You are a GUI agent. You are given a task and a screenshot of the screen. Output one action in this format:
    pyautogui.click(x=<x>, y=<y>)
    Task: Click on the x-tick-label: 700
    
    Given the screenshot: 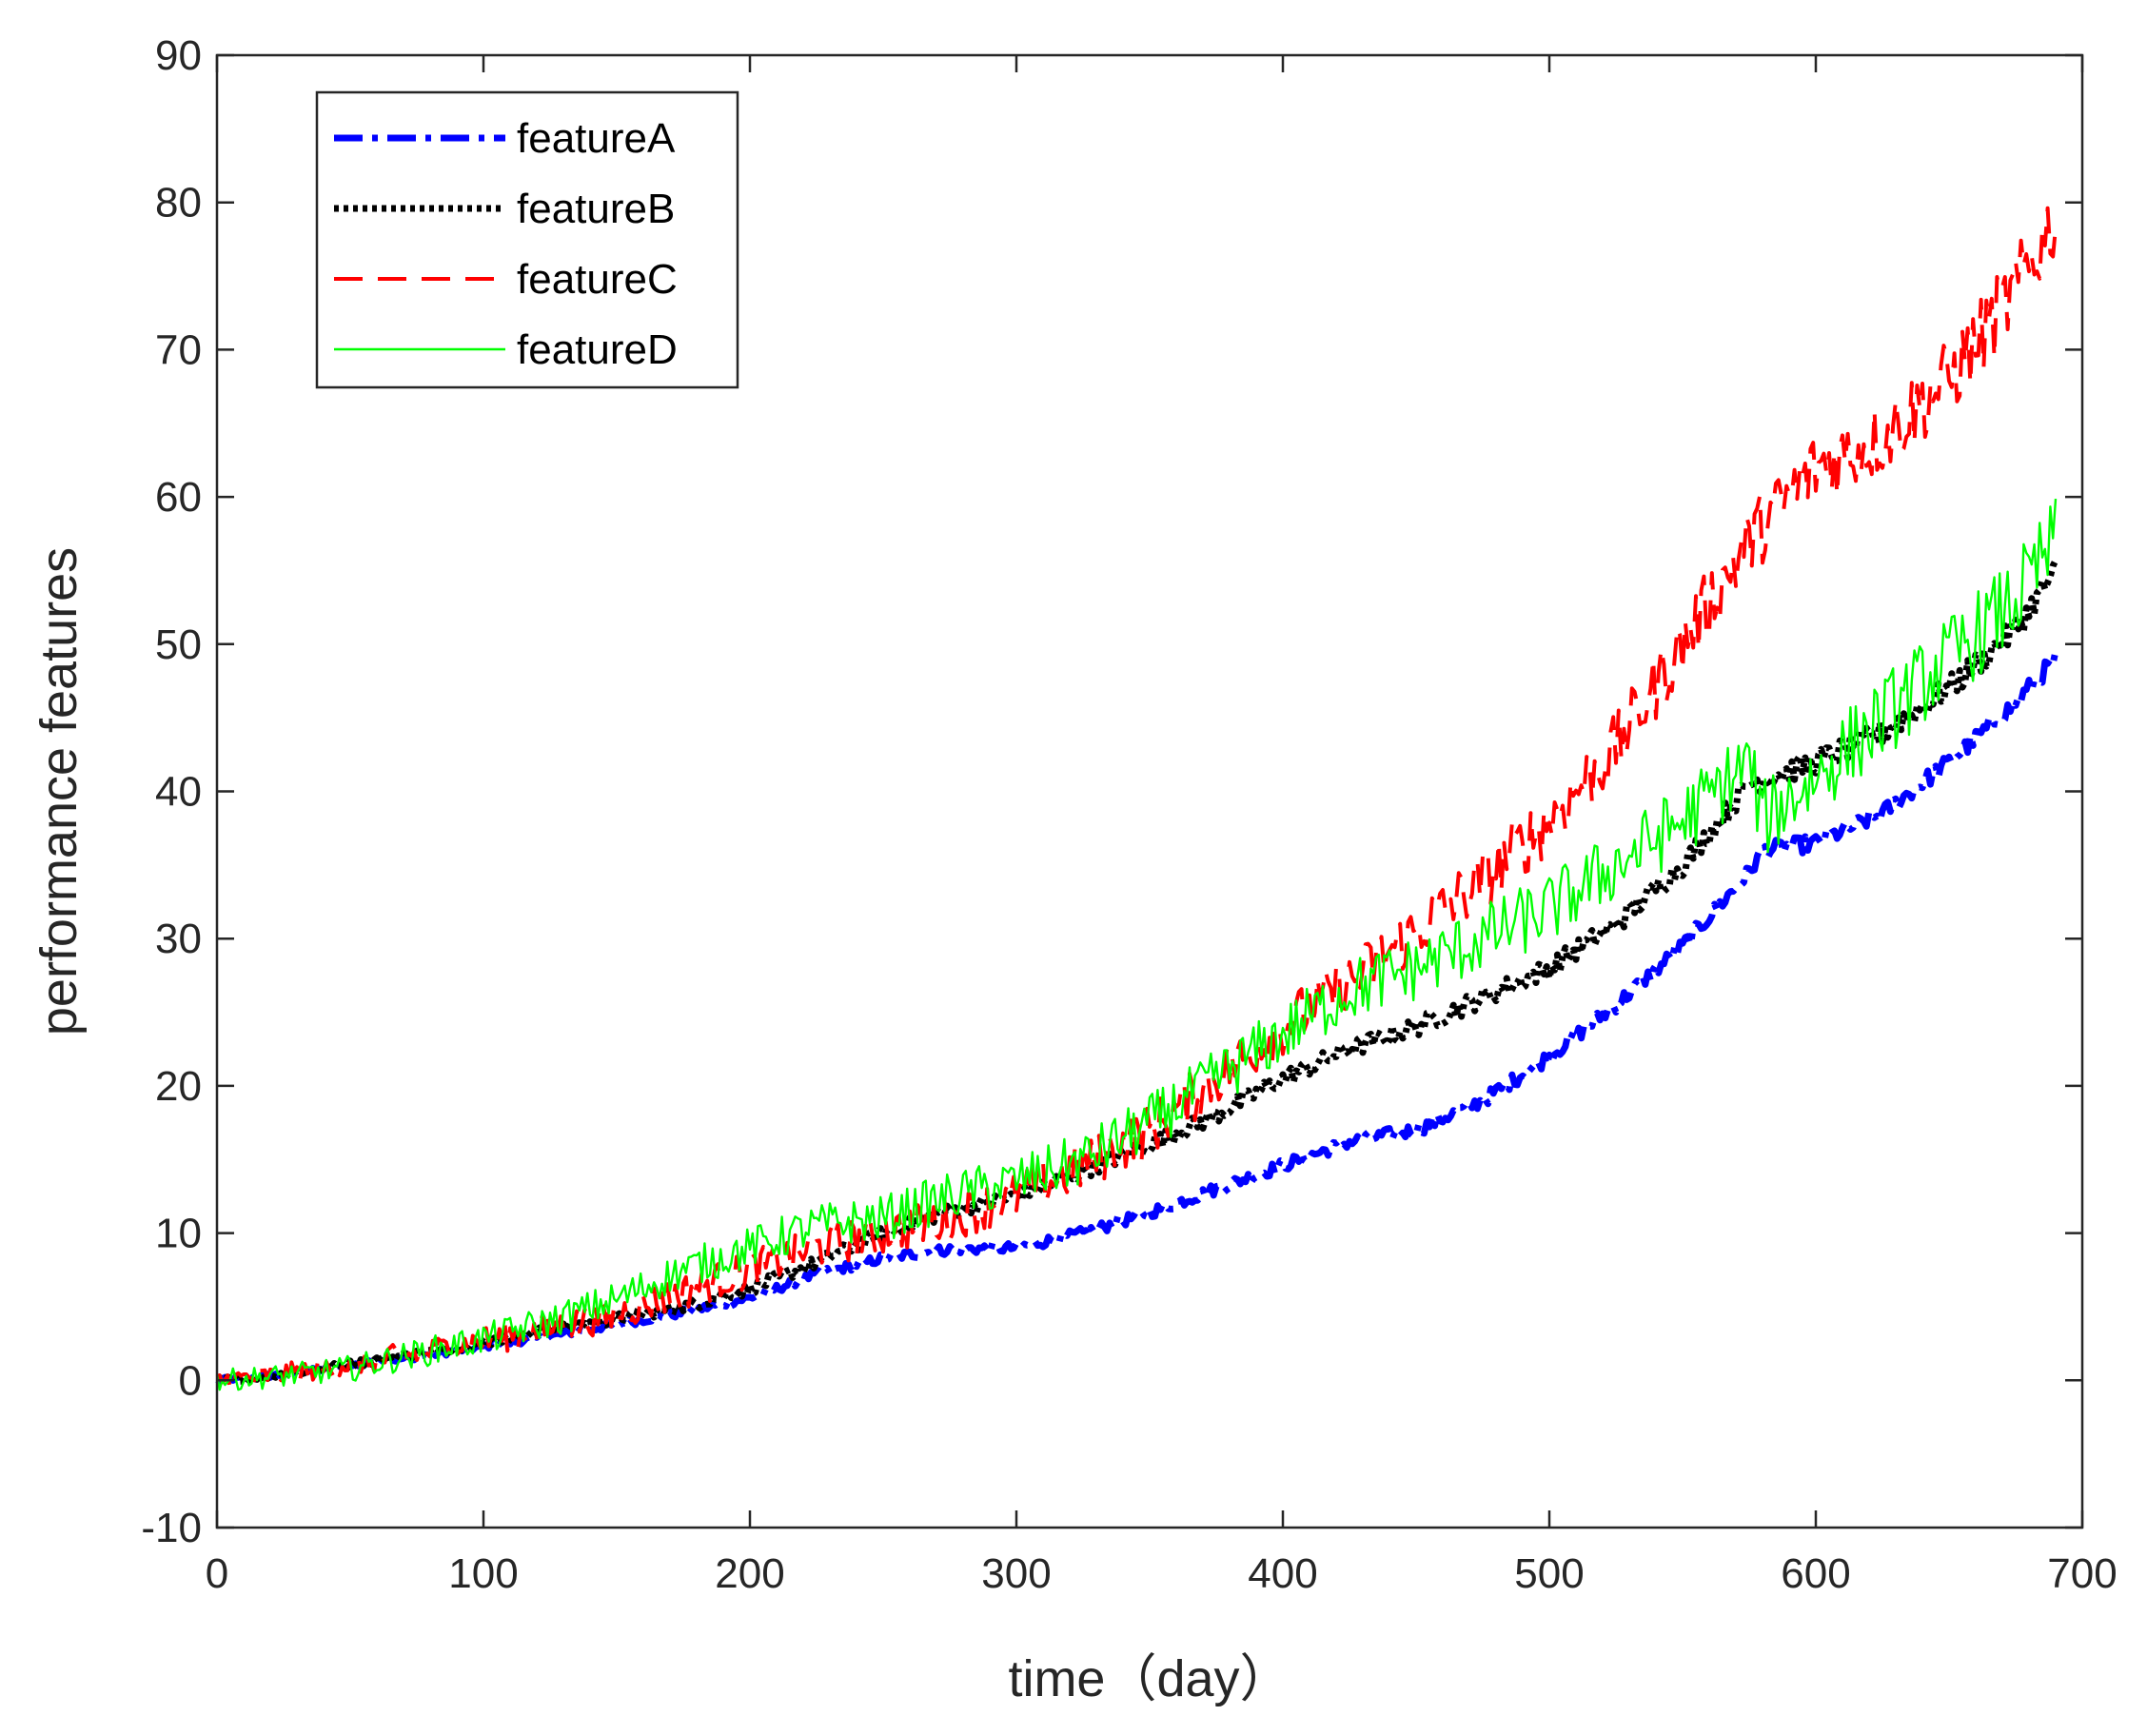 What is the action you would take?
    pyautogui.click(x=2082, y=1573)
    